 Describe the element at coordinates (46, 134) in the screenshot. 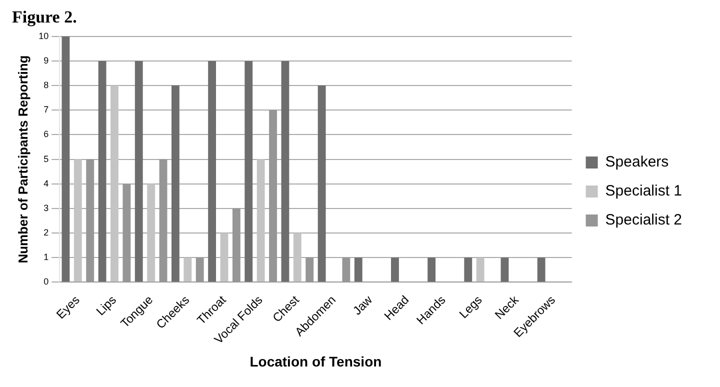

I see `y-tick-label: 6` at that location.